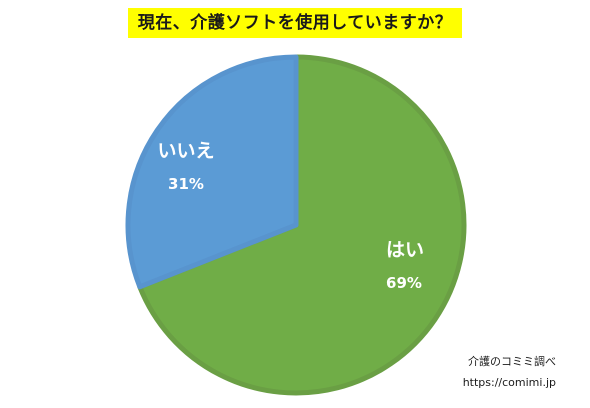 Image resolution: width=590 pixels, height=408 pixels. What do you see at coordinates (295, 23) in the screenshot?
I see `chart-title: 現在、介護ソフトを使用していますか？` at bounding box center [295, 23].